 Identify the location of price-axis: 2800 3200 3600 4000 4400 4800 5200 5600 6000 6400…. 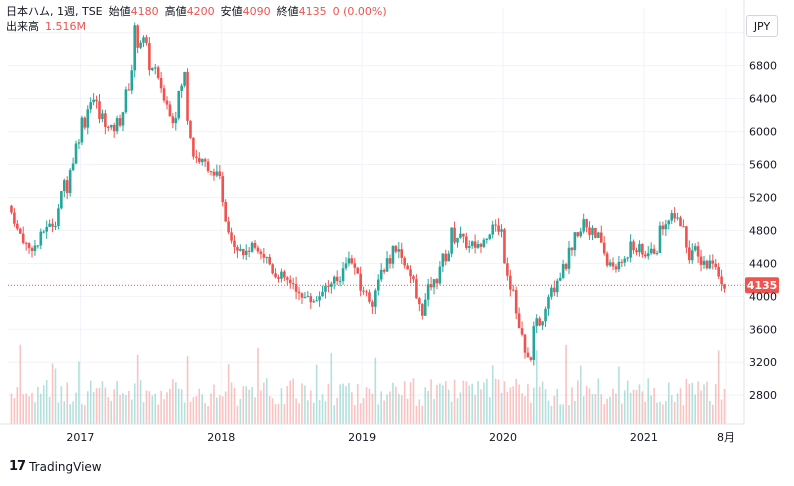
(760, 212).